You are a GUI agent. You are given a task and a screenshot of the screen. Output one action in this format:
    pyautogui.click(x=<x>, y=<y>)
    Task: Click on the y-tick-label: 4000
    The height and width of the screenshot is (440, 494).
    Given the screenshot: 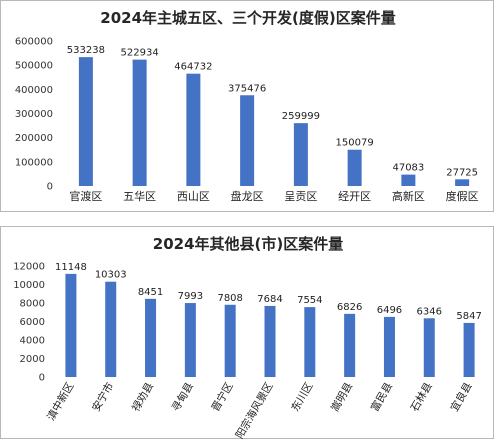 What is the action you would take?
    pyautogui.click(x=32, y=341)
    